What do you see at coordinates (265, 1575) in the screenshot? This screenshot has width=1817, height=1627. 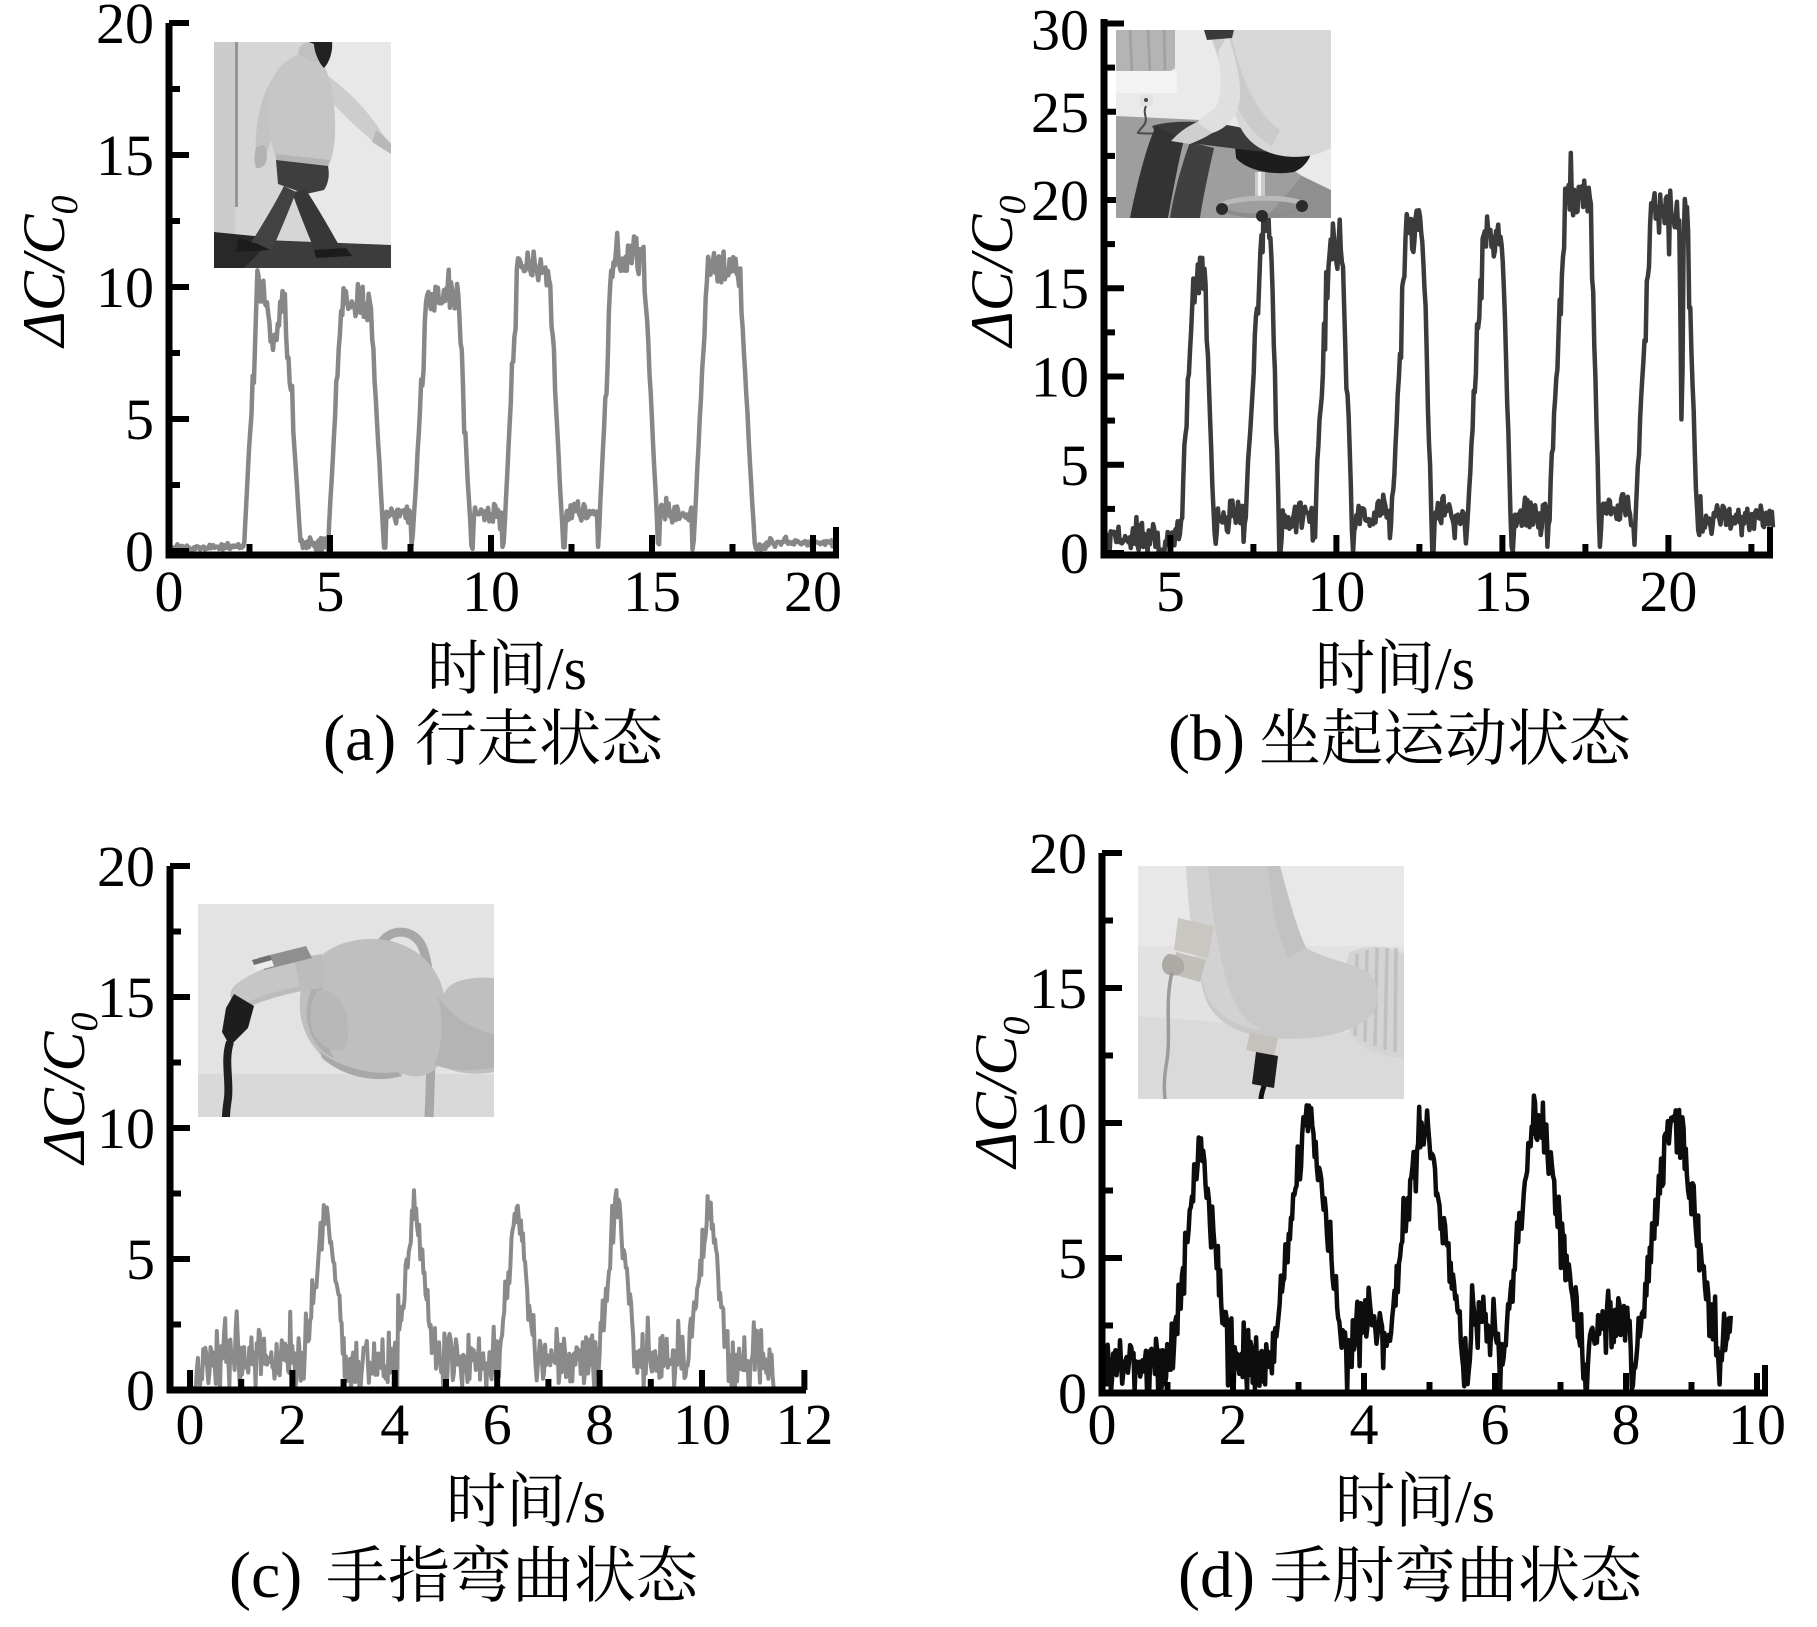 I see `svg-text: (c)` at bounding box center [265, 1575].